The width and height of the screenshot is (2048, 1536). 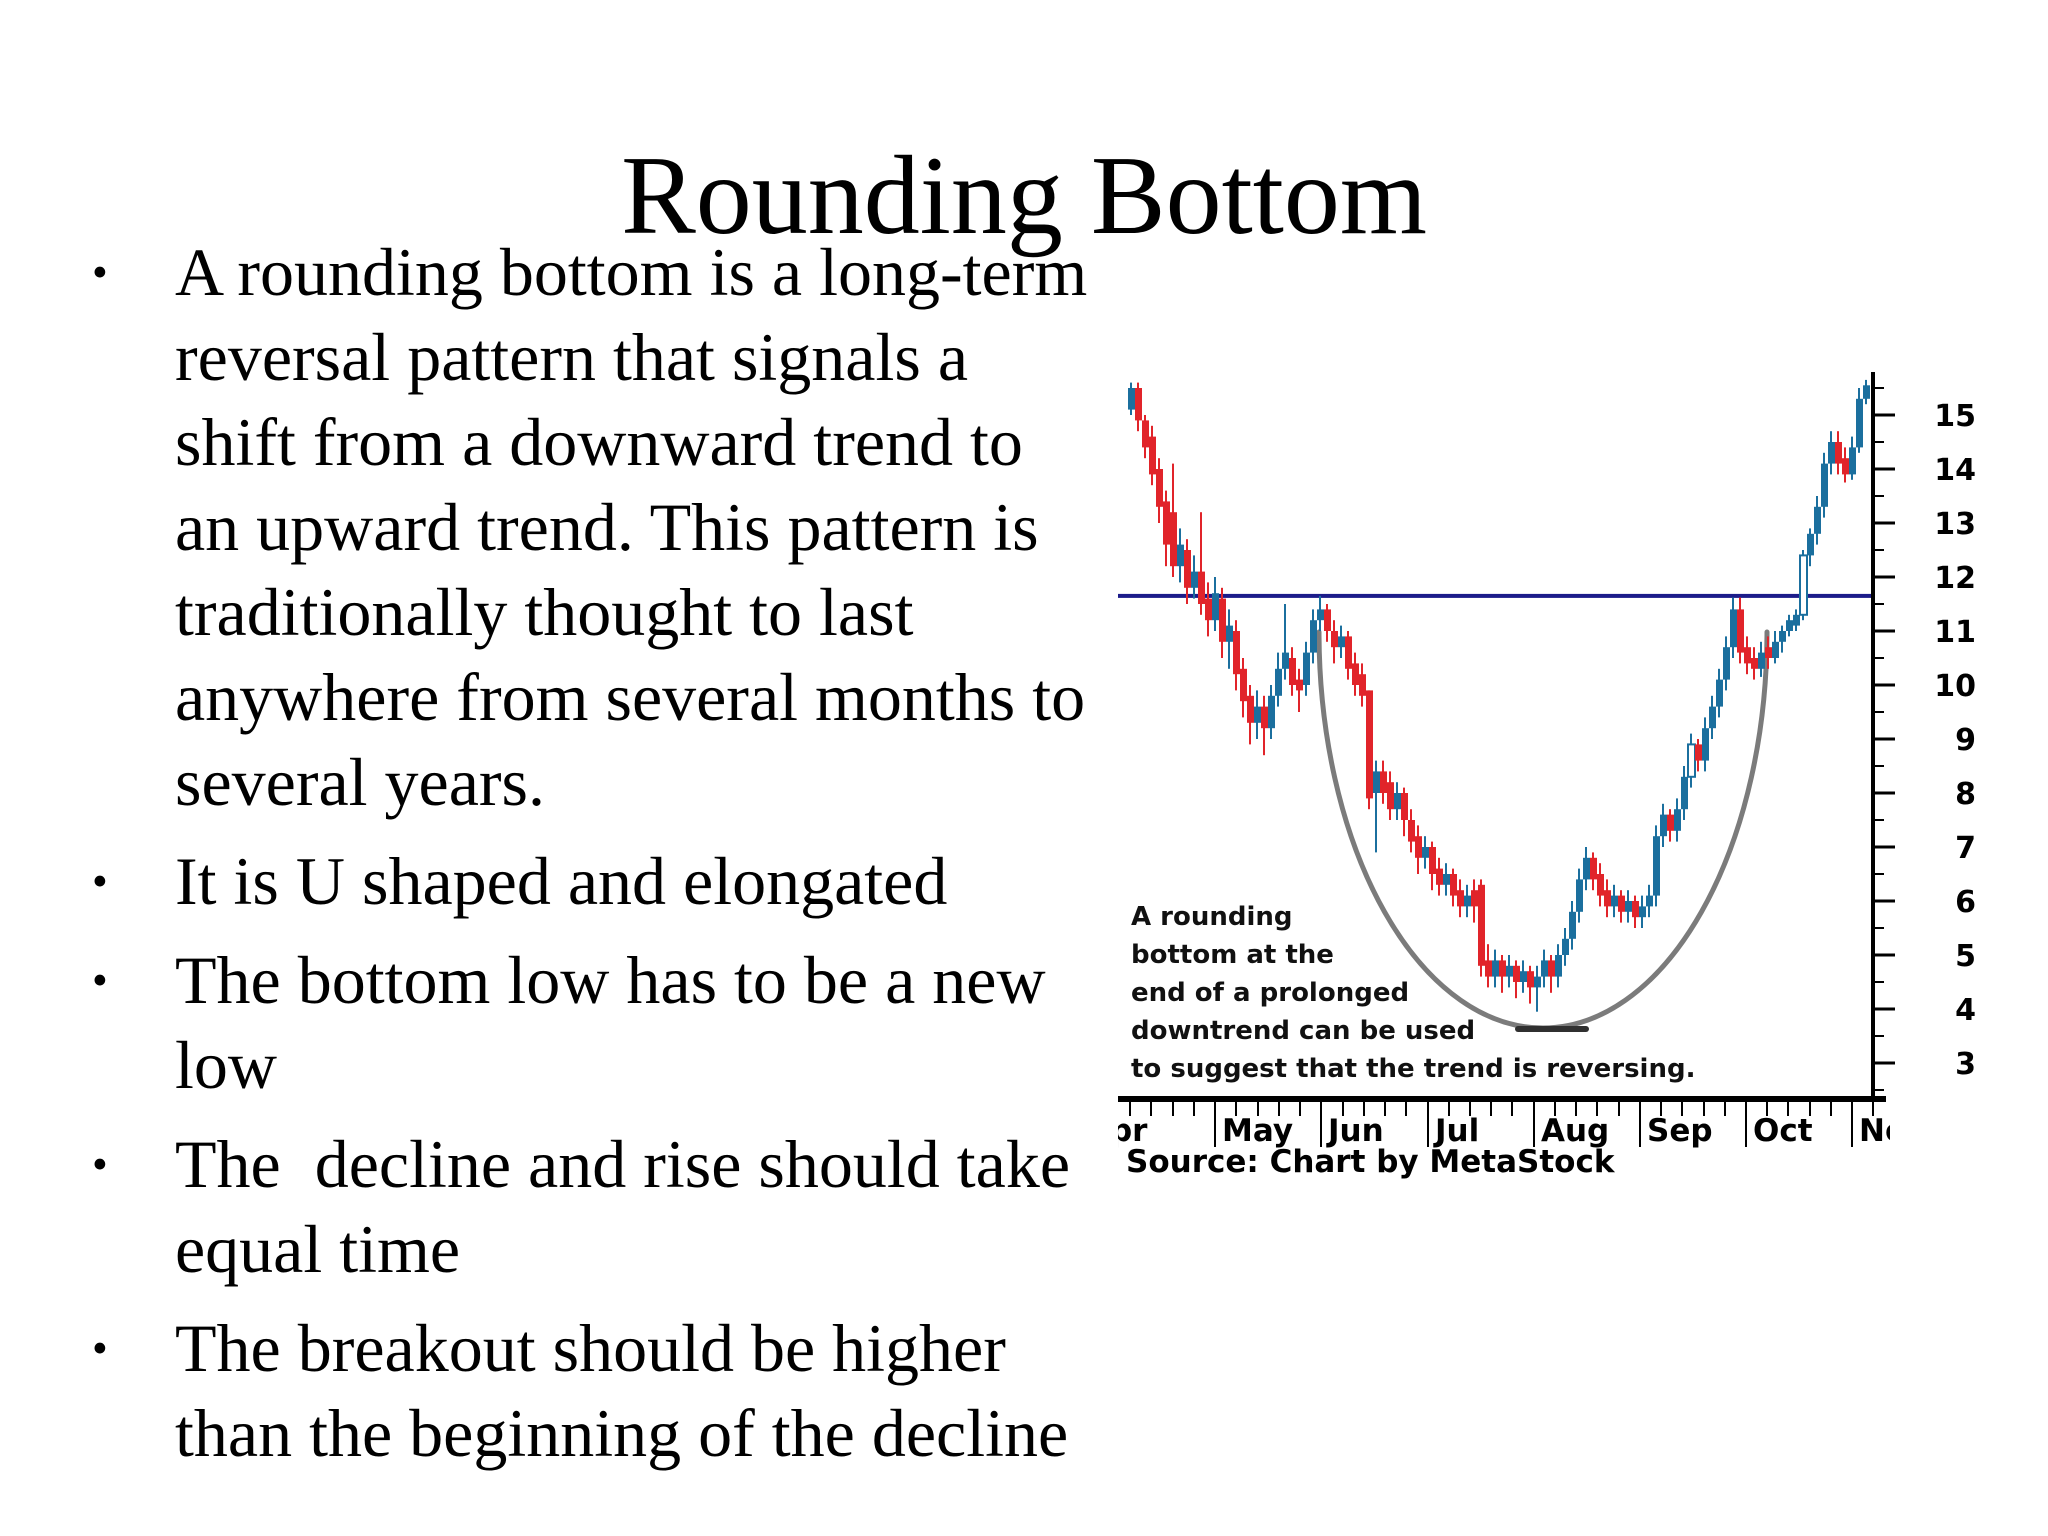 What do you see at coordinates (1783, 1131) in the screenshot?
I see `x-tick-label: Oct` at bounding box center [1783, 1131].